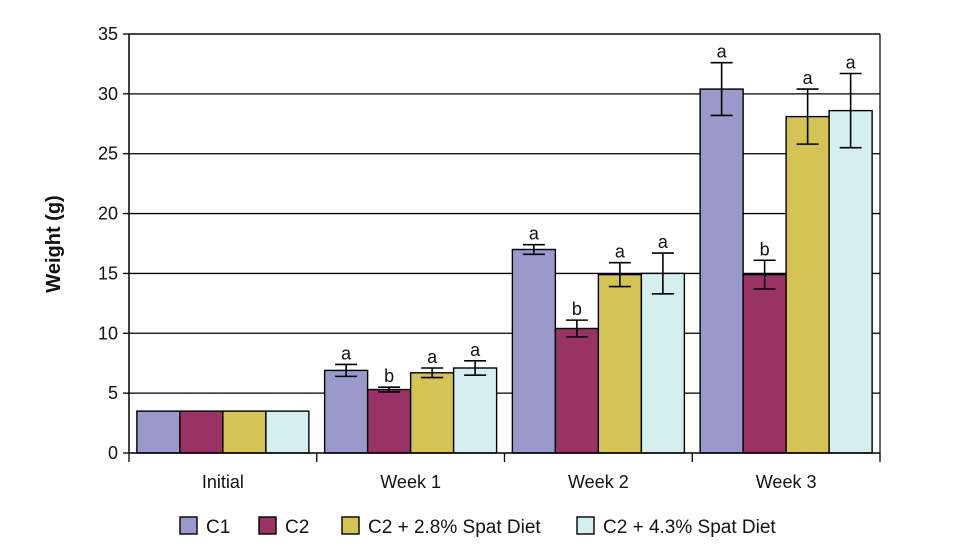 The height and width of the screenshot is (559, 960). Describe the element at coordinates (585, 525) in the screenshot. I see `legend-swatch-c2-4-3-spat-diet` at that location.